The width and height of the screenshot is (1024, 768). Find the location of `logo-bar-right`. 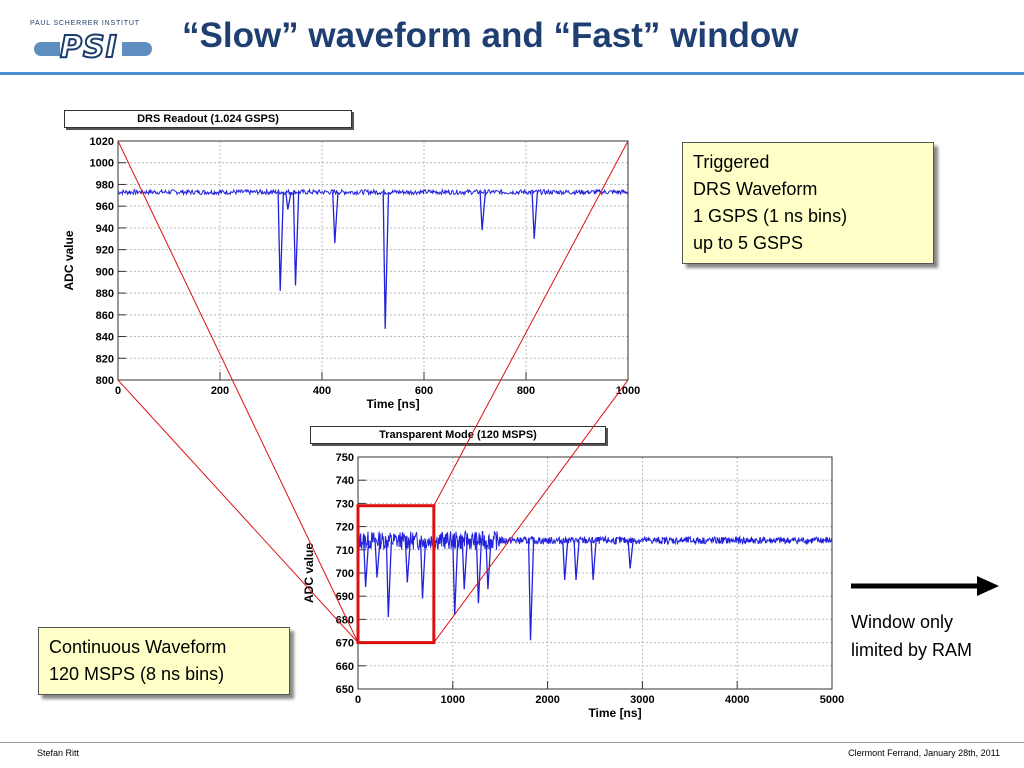

logo-bar-right is located at coordinates (137, 49).